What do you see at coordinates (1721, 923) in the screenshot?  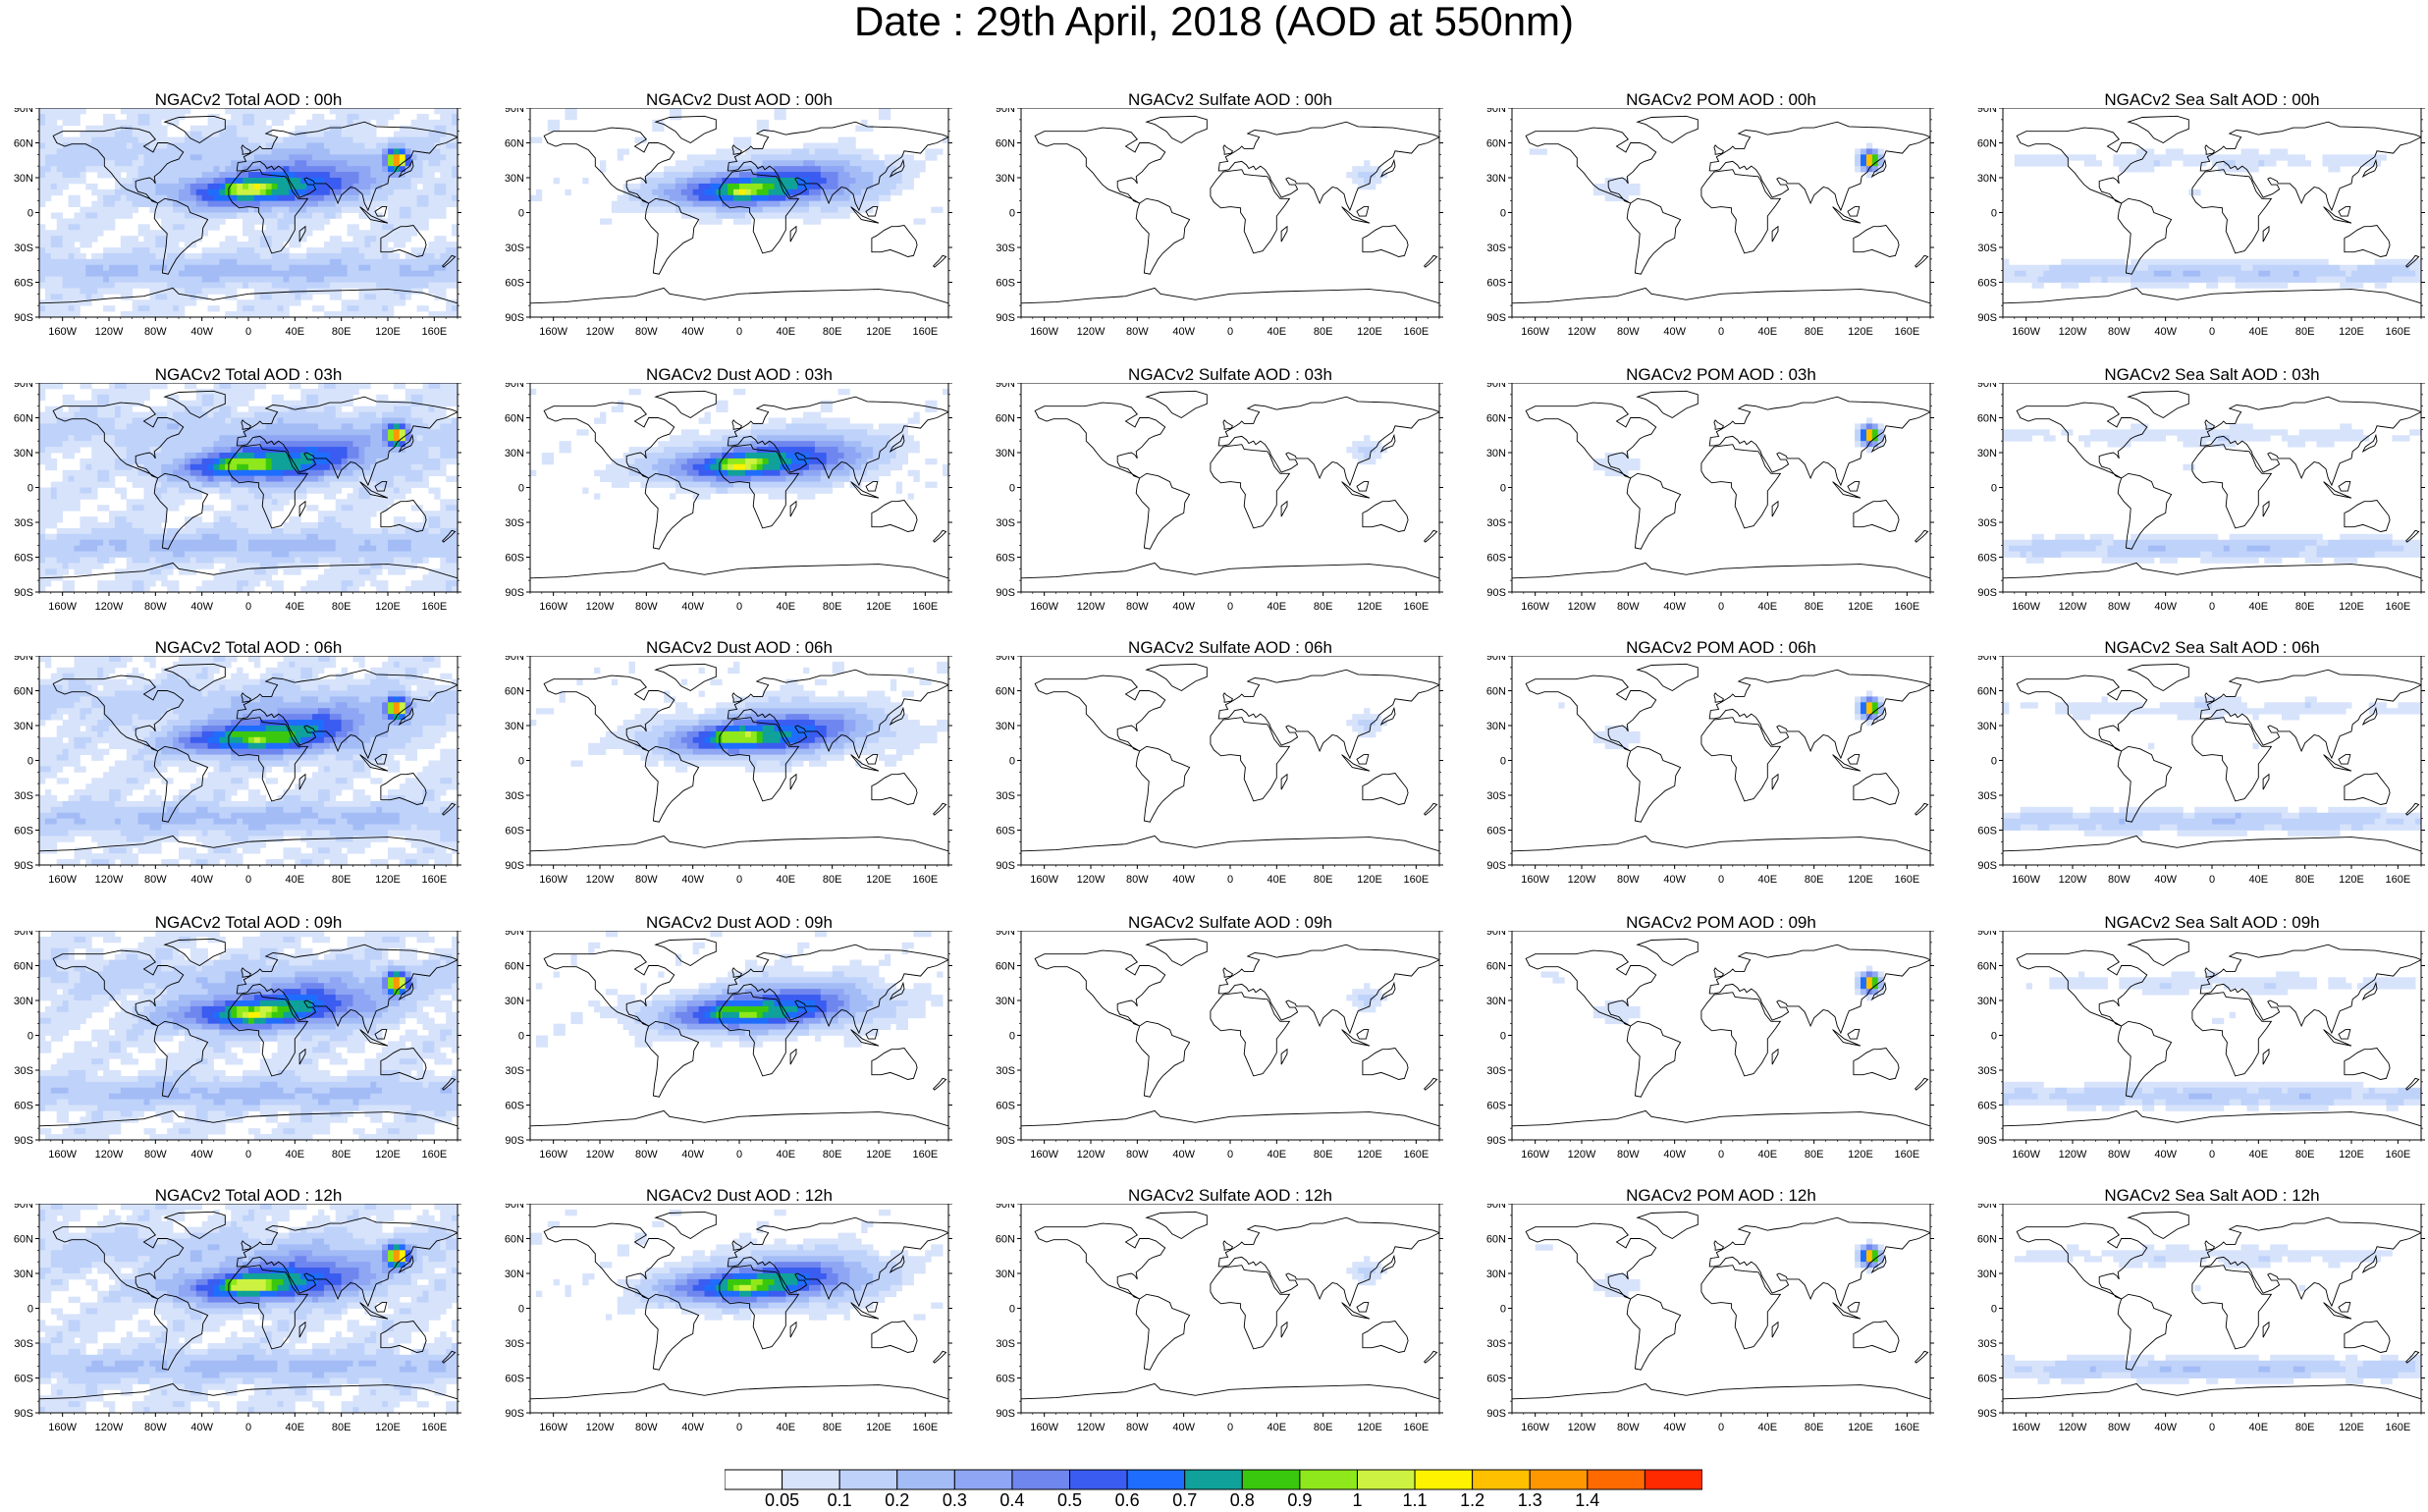 I see `panel-title: NGACv2 POM AOD : 09h` at bounding box center [1721, 923].